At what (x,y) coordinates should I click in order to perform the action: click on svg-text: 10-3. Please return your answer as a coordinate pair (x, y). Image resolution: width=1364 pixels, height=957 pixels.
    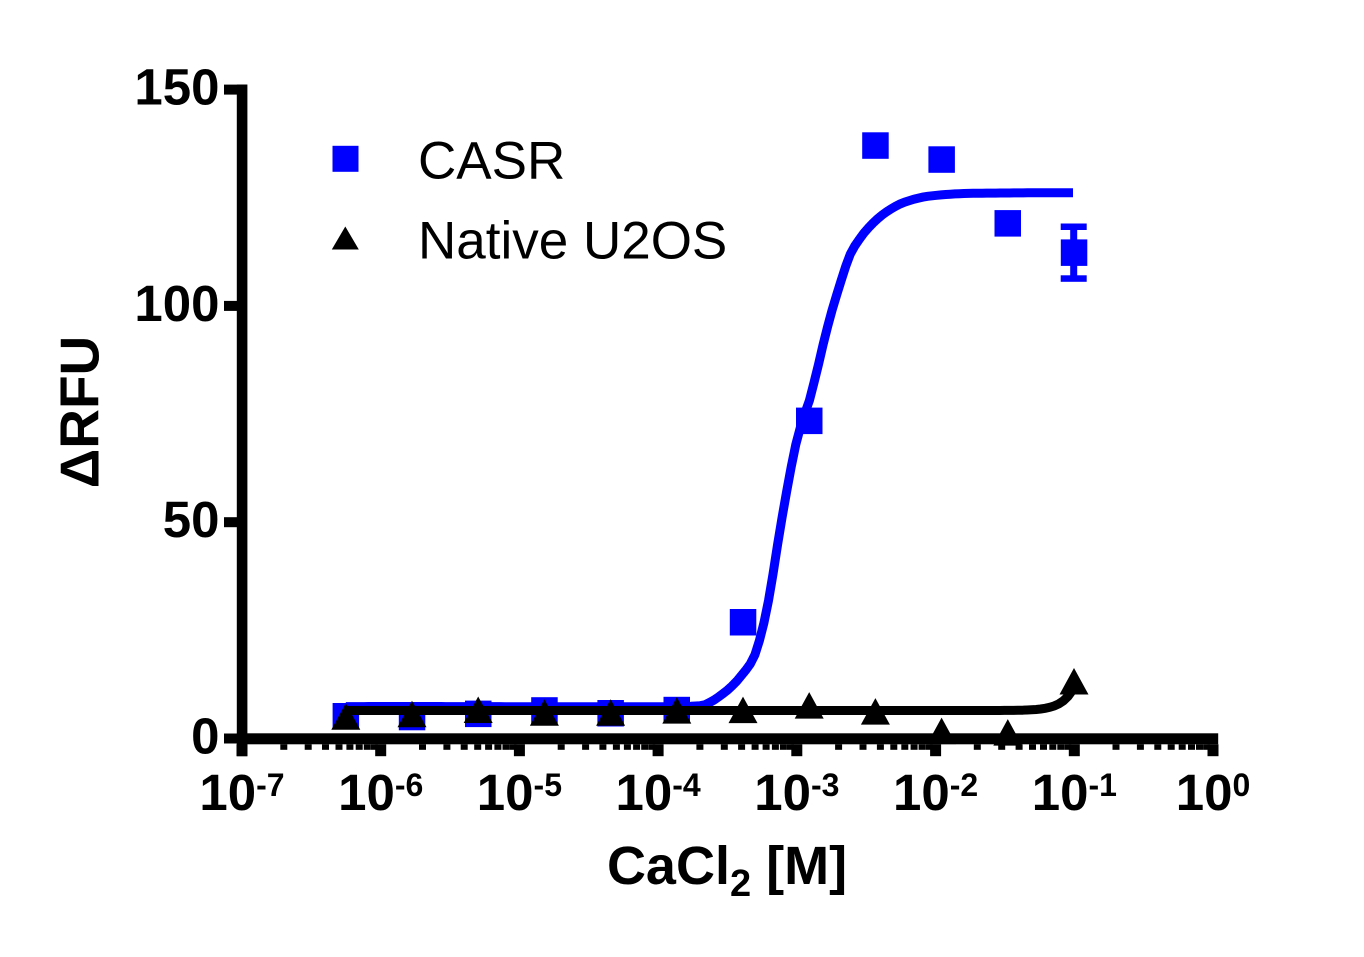
    Looking at the image, I should click on (796, 792).